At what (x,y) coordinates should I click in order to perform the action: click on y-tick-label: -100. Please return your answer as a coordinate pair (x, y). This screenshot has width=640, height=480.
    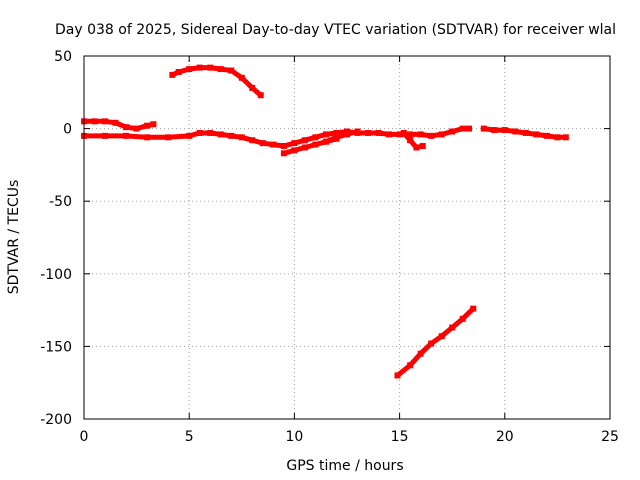
    Looking at the image, I should click on (56, 275).